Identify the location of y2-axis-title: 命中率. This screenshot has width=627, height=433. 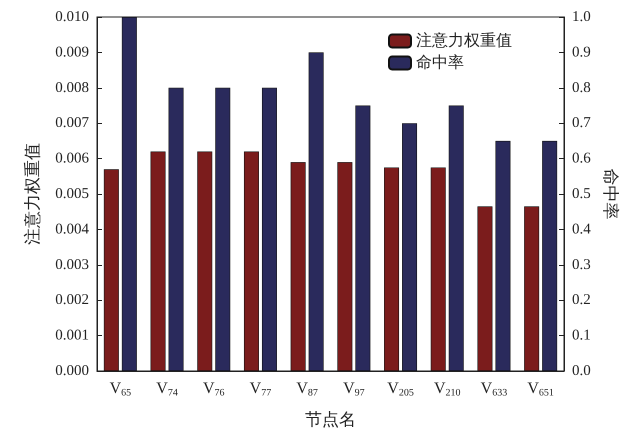
(610, 194).